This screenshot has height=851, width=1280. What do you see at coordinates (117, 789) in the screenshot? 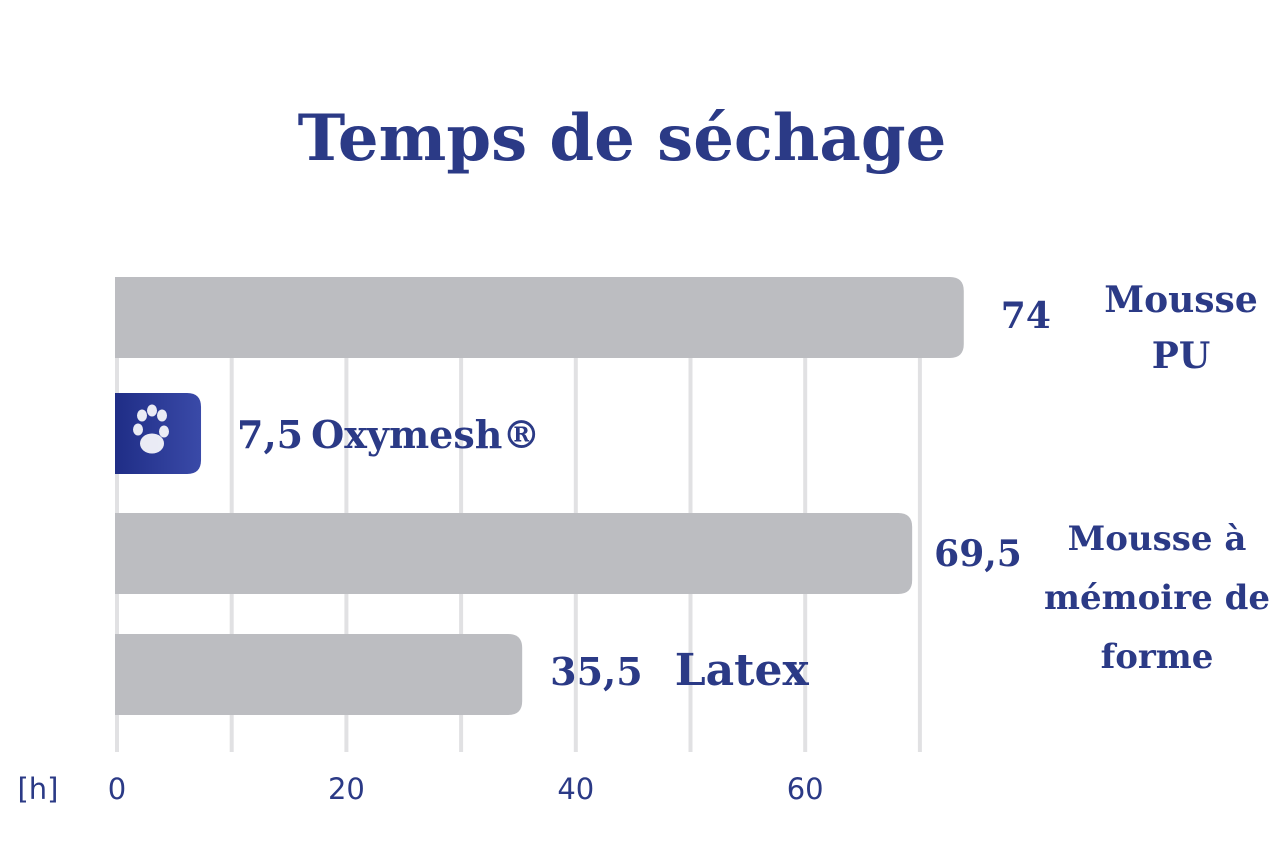
I see `x-tick-label: 0` at bounding box center [117, 789].